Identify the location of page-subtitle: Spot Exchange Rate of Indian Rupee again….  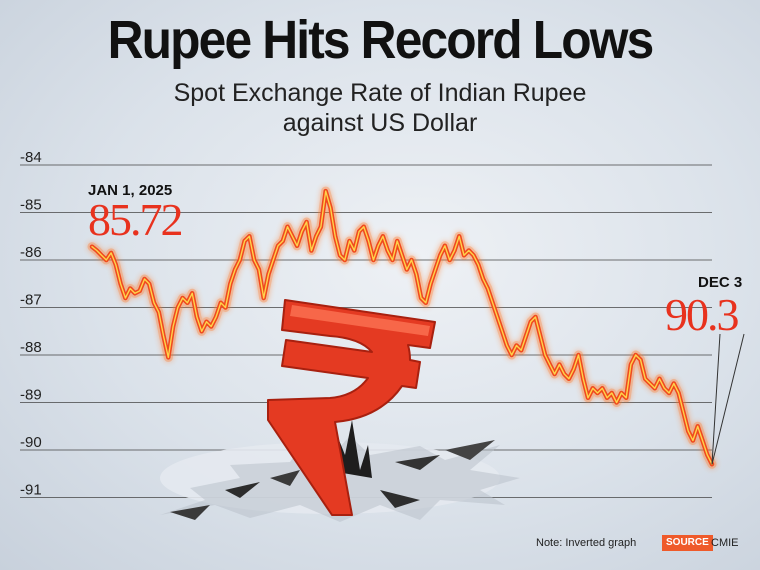
(380, 108).